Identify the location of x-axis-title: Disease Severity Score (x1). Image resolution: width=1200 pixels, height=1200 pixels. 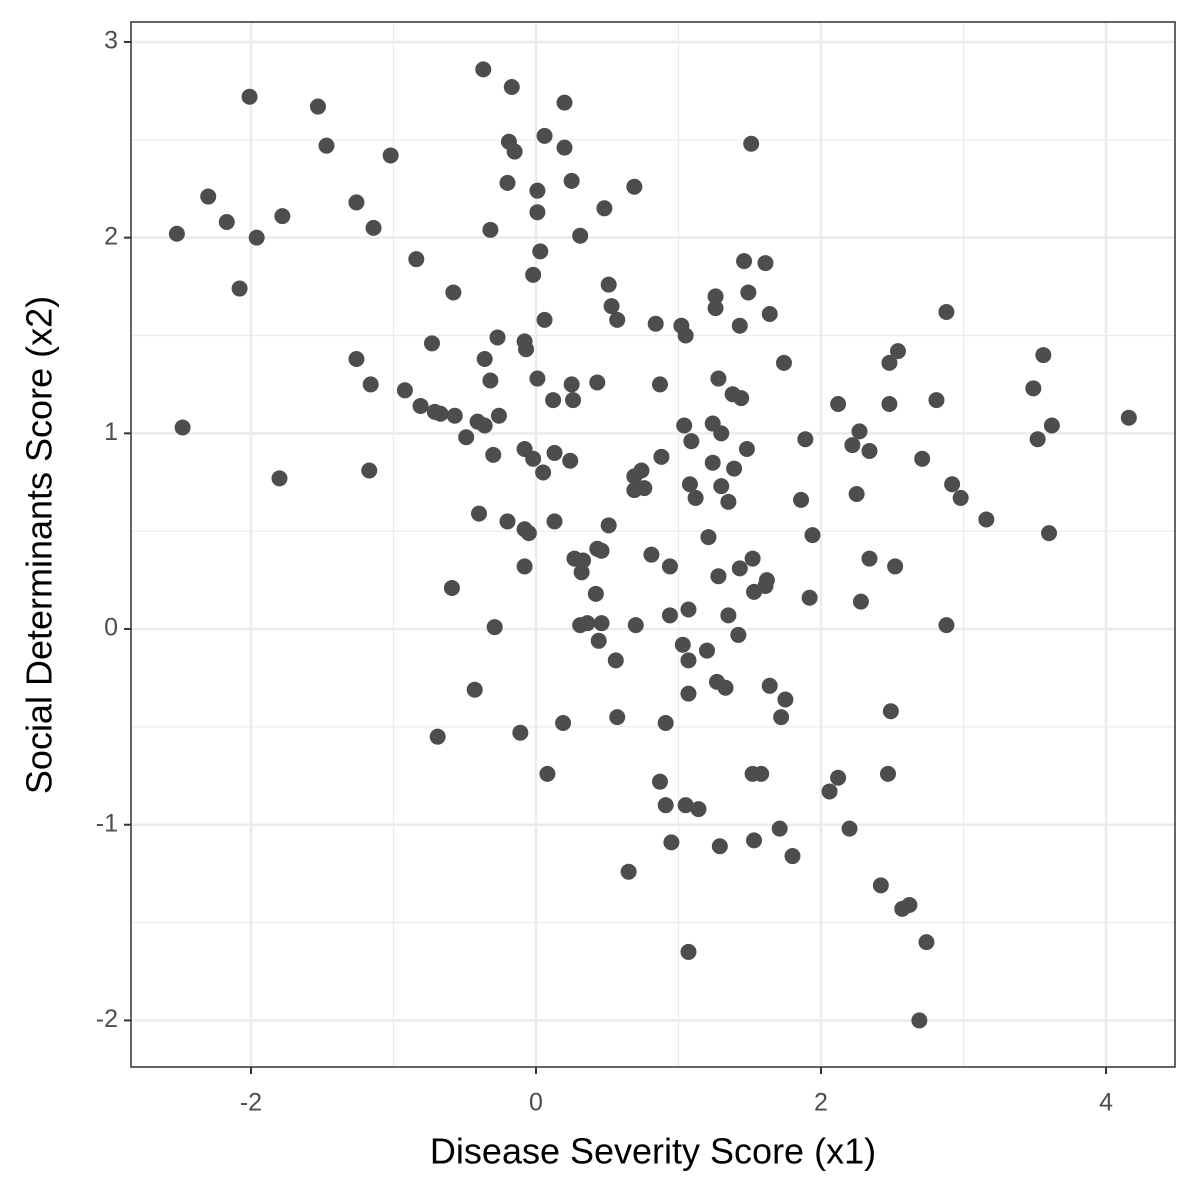
(653, 1151).